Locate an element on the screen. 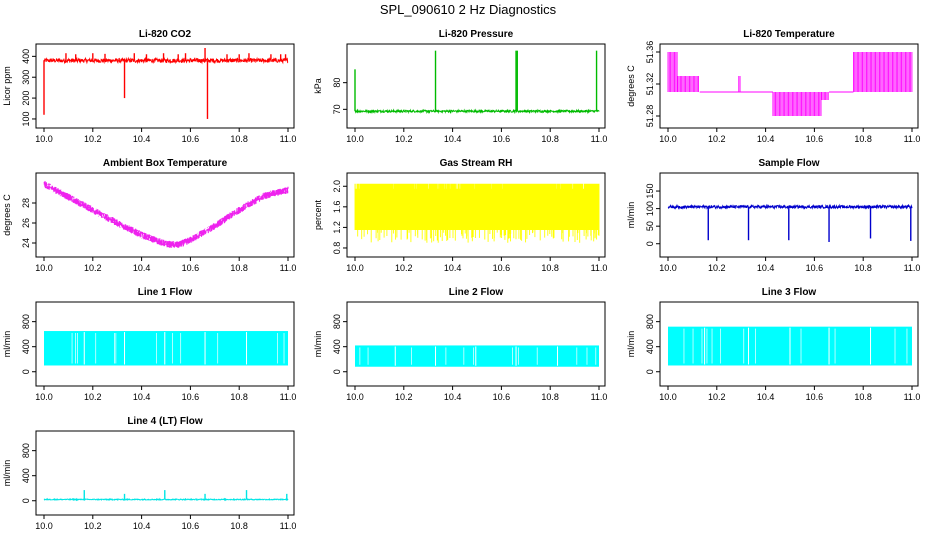  panel-title: Li-820 CO2 is located at coordinates (165, 34).